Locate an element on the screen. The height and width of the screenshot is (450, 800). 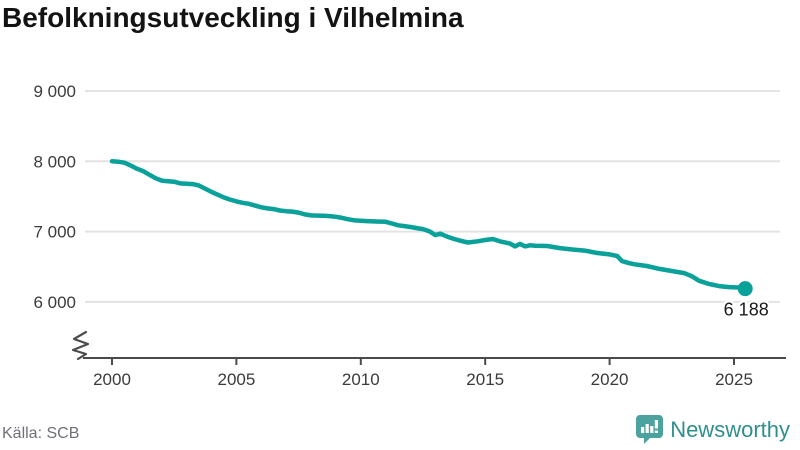
newsworthy-logo: Newsworthy is located at coordinates (713, 429).